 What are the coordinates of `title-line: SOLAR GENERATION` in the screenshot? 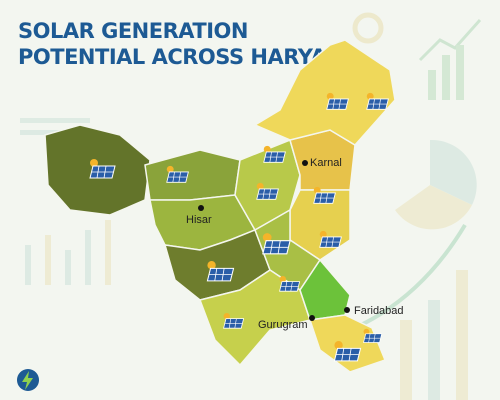 It's located at (133, 31).